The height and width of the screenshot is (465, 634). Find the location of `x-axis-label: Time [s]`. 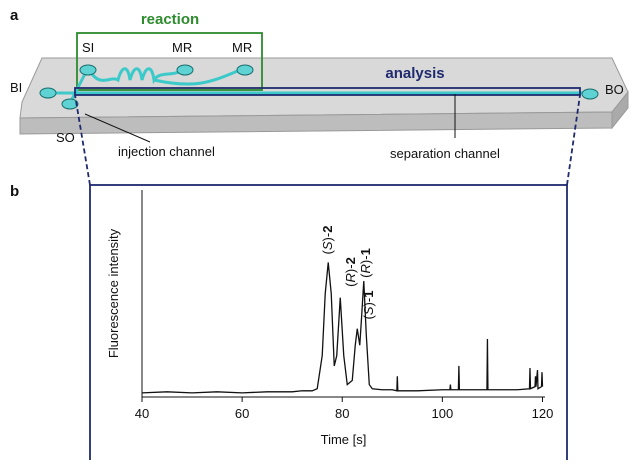

x-axis-label: Time [s] is located at coordinates (344, 439).